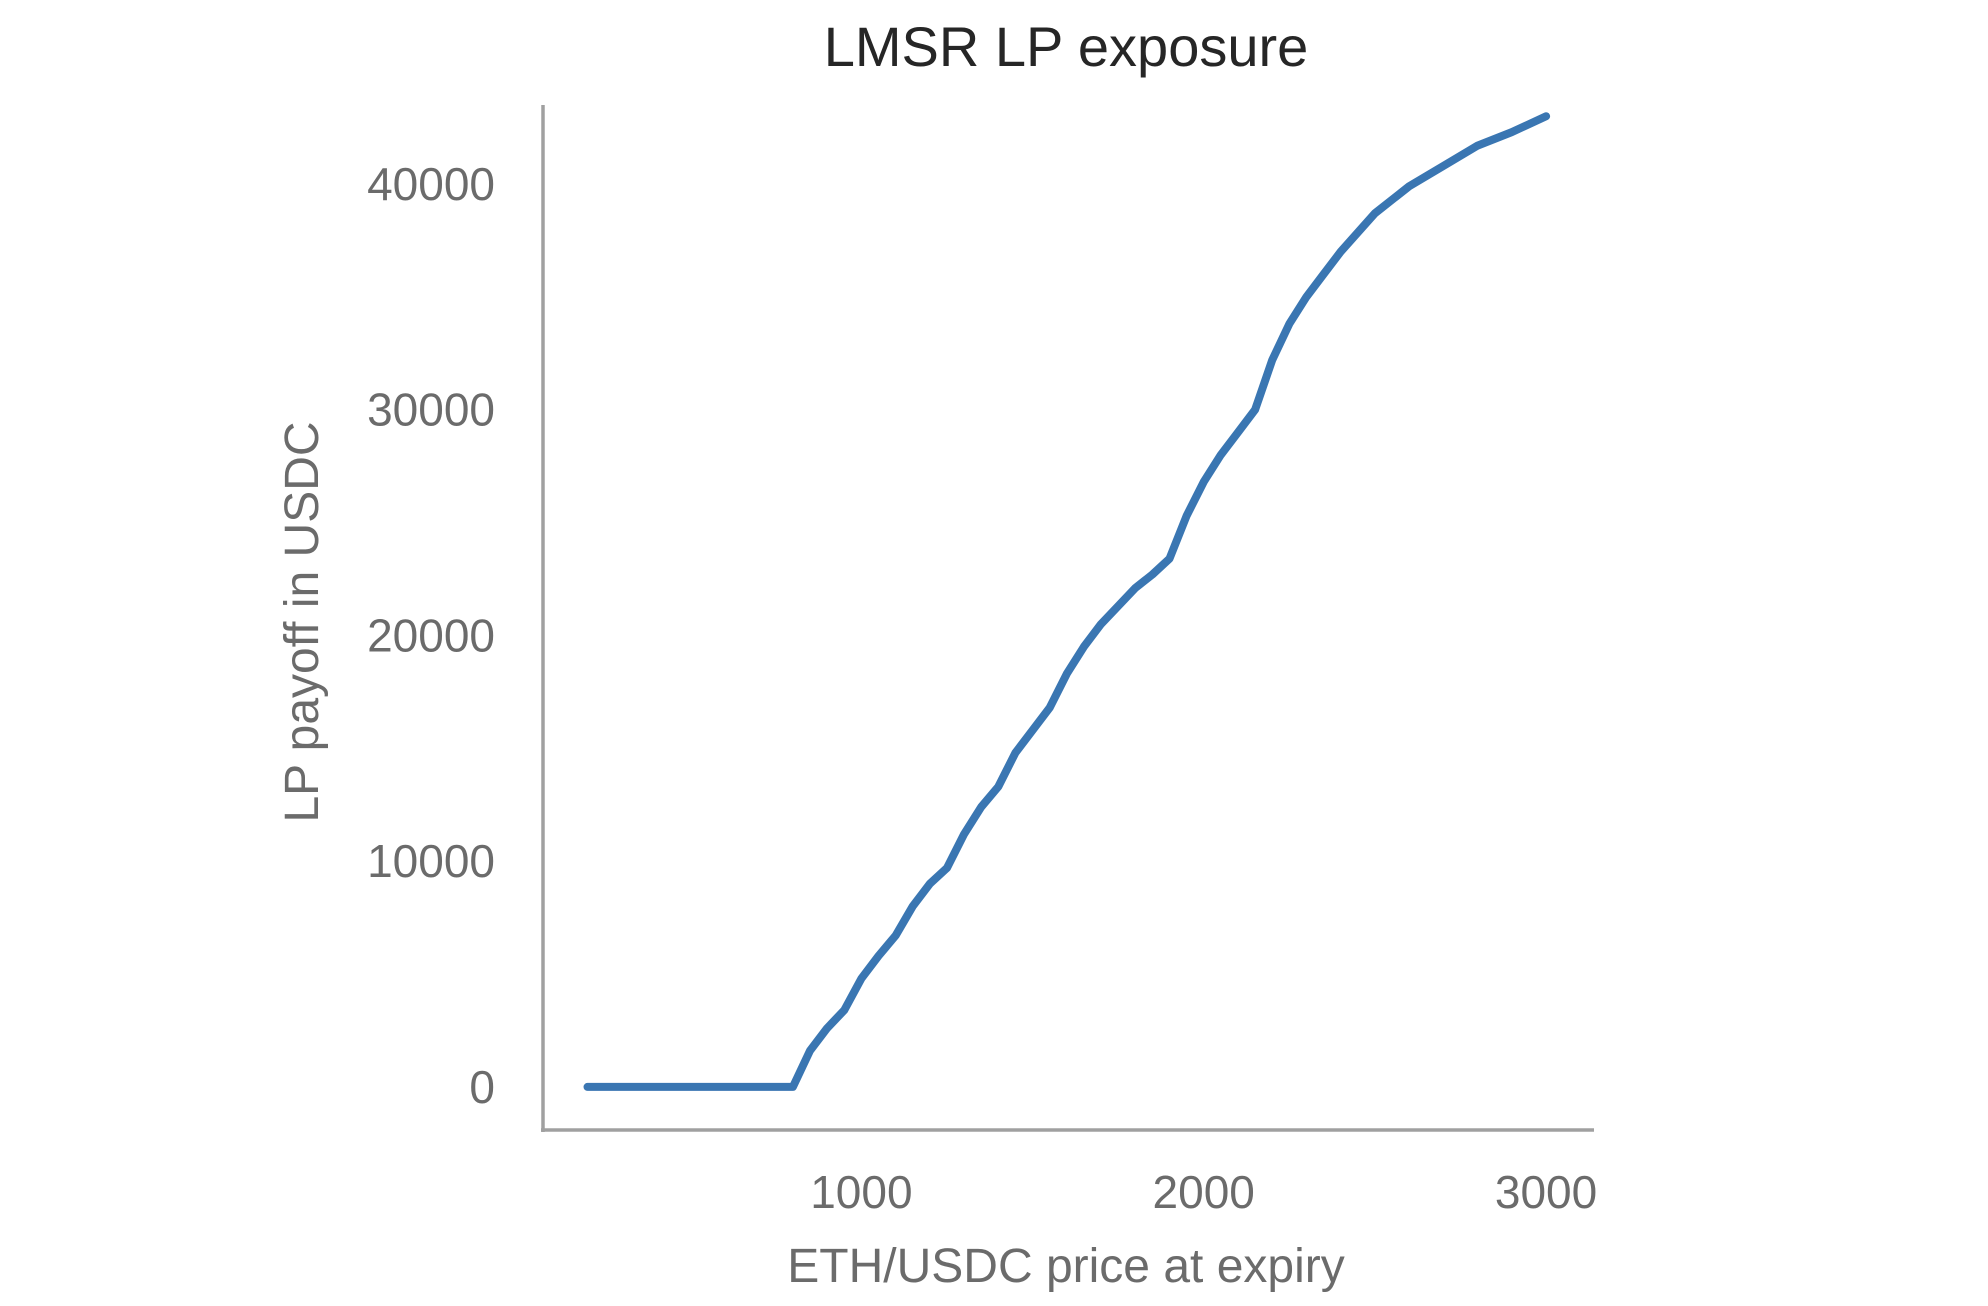 Image resolution: width=1988 pixels, height=1306 pixels. What do you see at coordinates (1546, 1192) in the screenshot?
I see `x-tick-label: 3000` at bounding box center [1546, 1192].